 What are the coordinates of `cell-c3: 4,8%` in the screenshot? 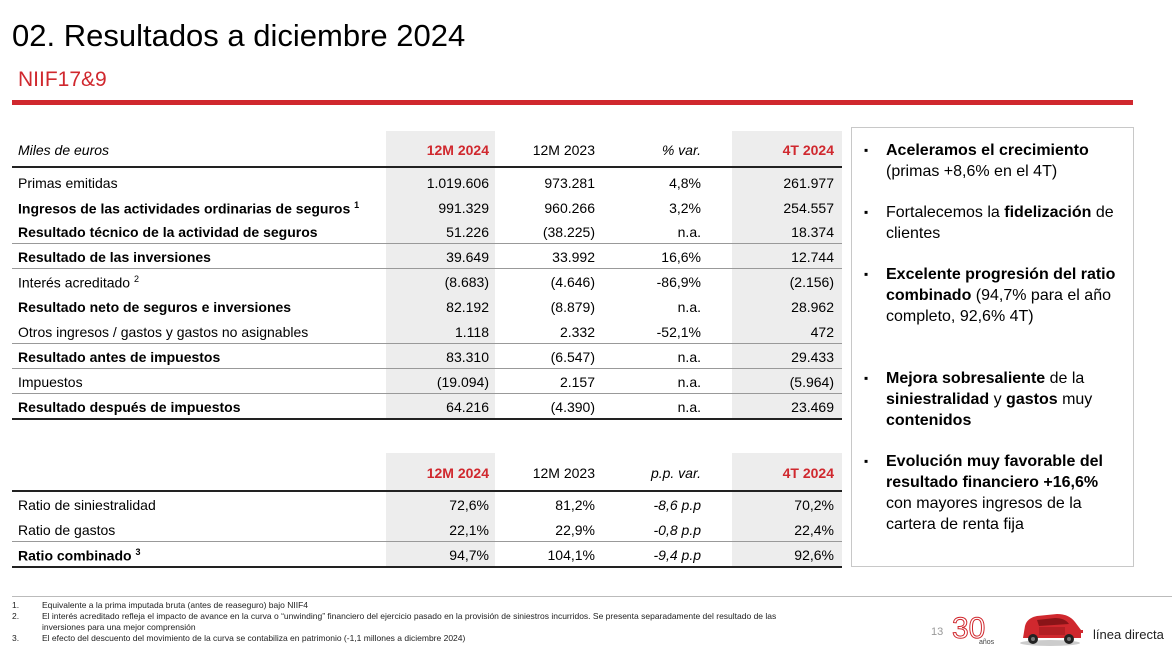 It's located at (685, 183).